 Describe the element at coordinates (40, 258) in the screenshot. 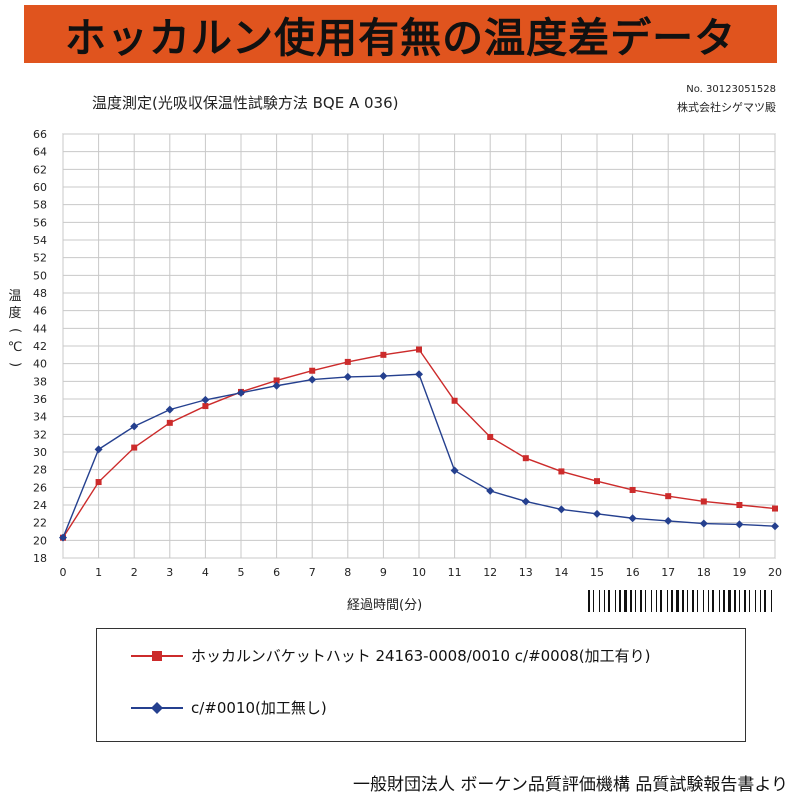

I see `y-tick-label: 52` at that location.